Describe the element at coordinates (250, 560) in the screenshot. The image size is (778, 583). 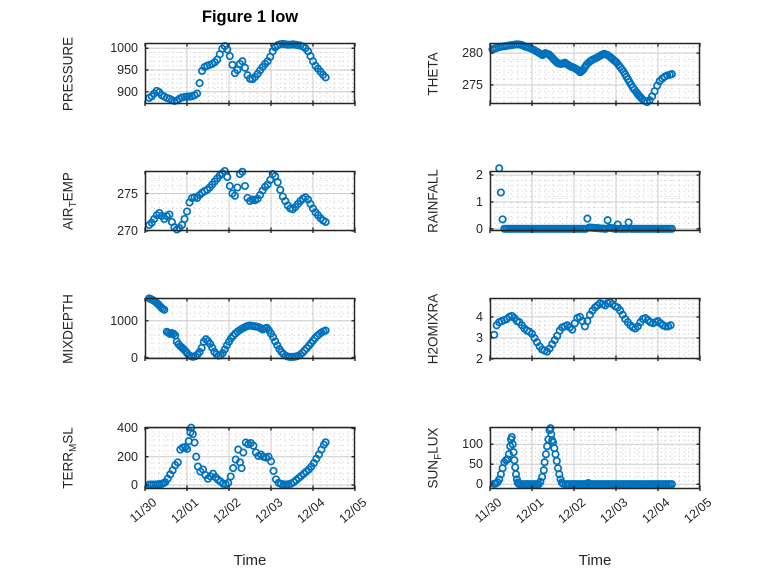
I see `x-axis-label-left: Time` at that location.